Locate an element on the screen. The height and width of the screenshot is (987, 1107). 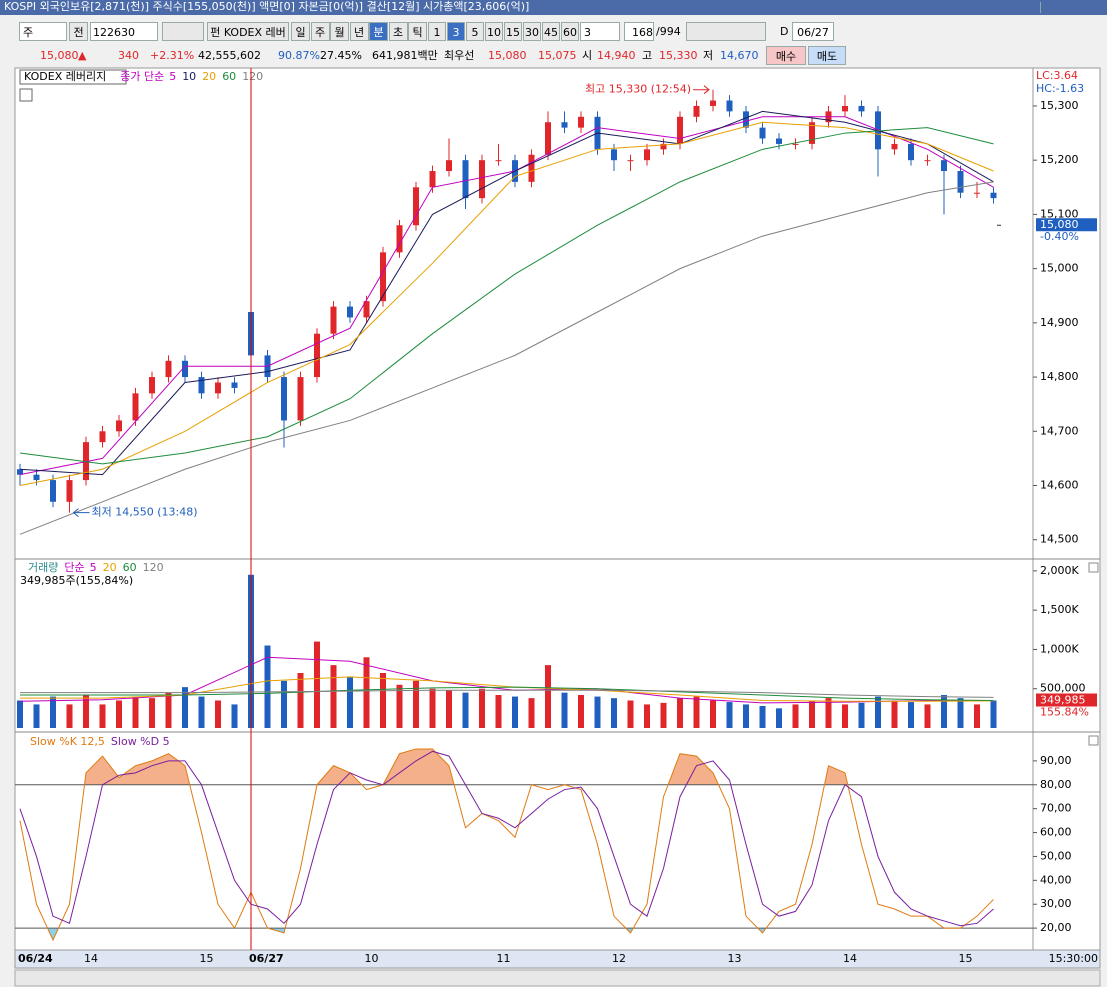
toolbar-button: 월 is located at coordinates (339, 31).